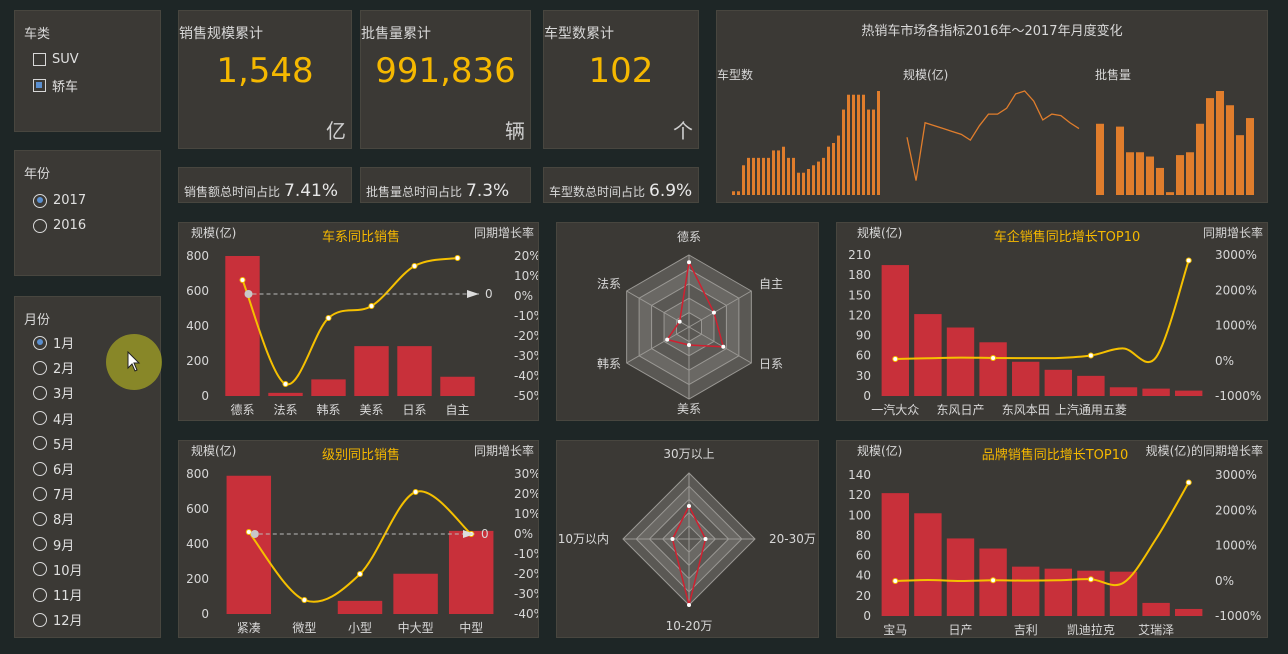  What do you see at coordinates (1113, 74) in the screenshot?
I see `subplot-label: 批售量` at bounding box center [1113, 74].